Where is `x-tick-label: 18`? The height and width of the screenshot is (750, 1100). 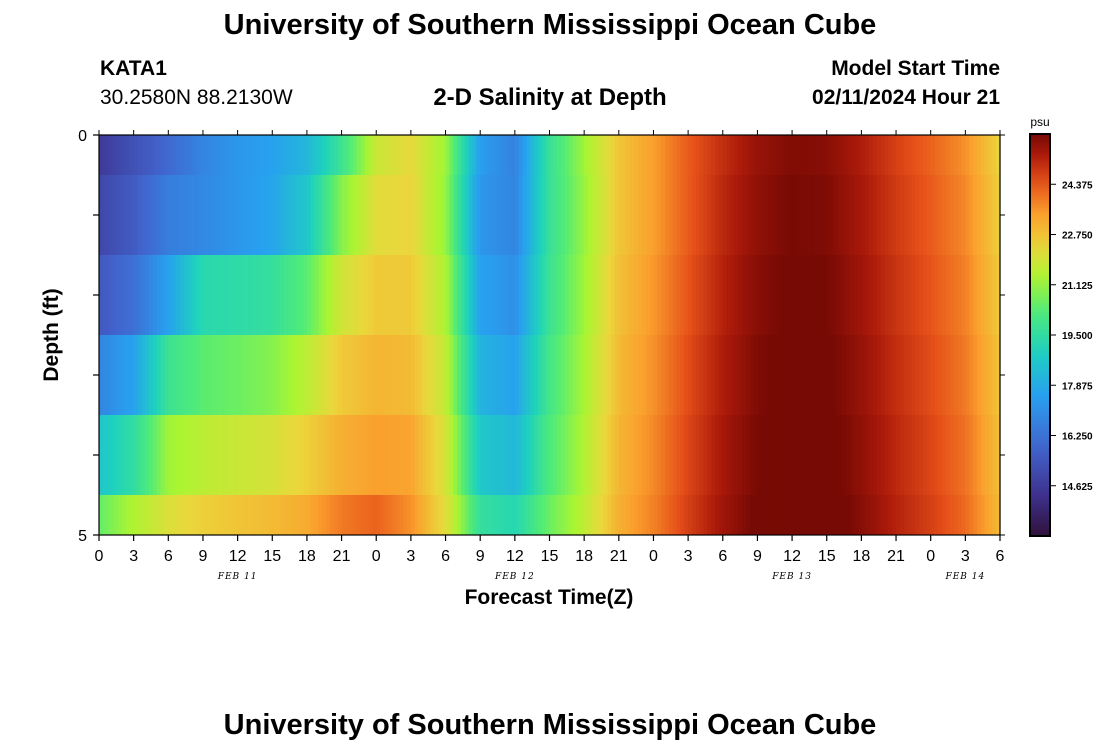 x-tick-label: 18 is located at coordinates (307, 556).